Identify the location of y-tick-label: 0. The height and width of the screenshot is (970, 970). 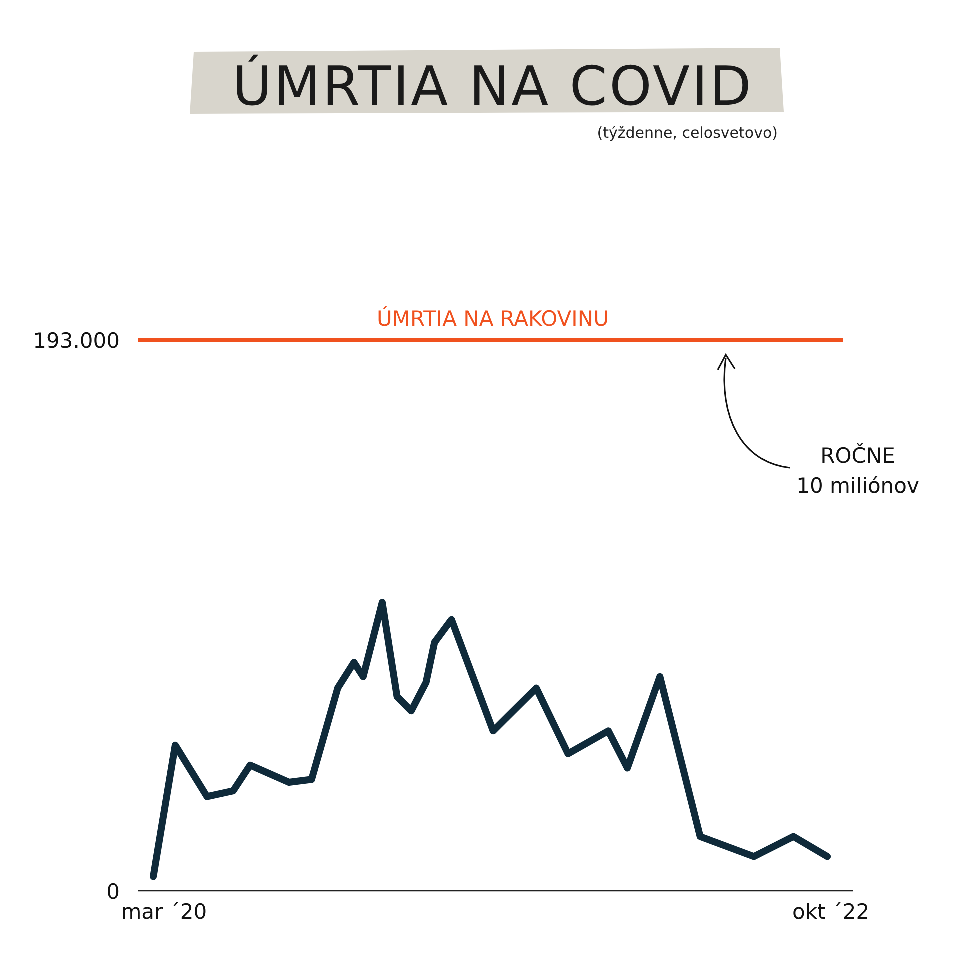
(113, 892).